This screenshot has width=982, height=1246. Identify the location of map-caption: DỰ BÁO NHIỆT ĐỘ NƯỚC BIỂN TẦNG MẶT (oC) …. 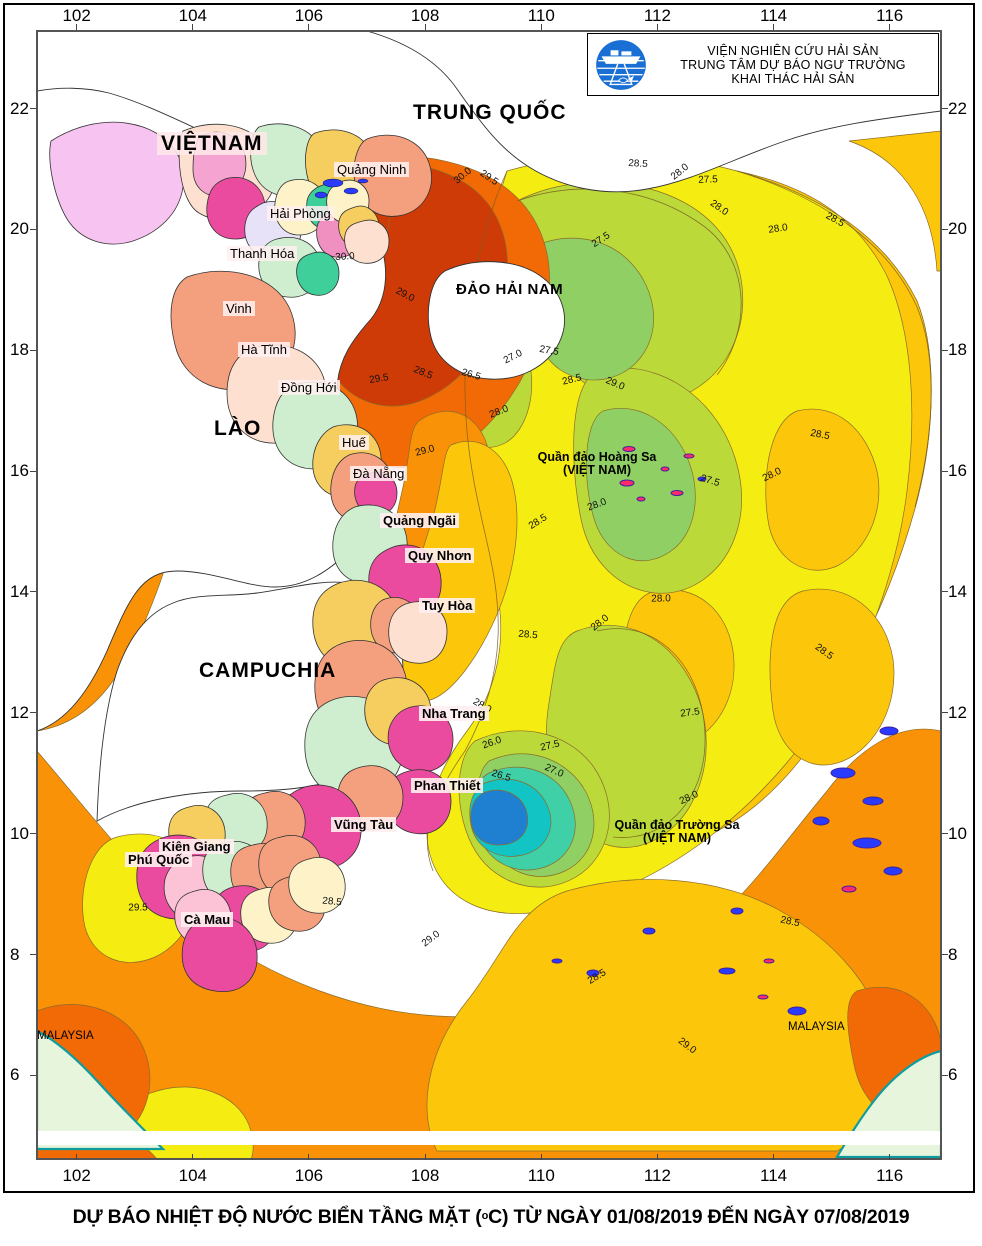
(491, 1217).